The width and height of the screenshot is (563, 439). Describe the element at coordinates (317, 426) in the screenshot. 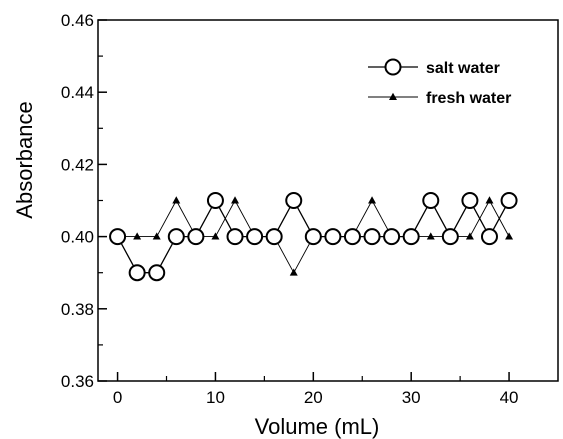

I see `x-axis-title: Volume (mL)` at that location.